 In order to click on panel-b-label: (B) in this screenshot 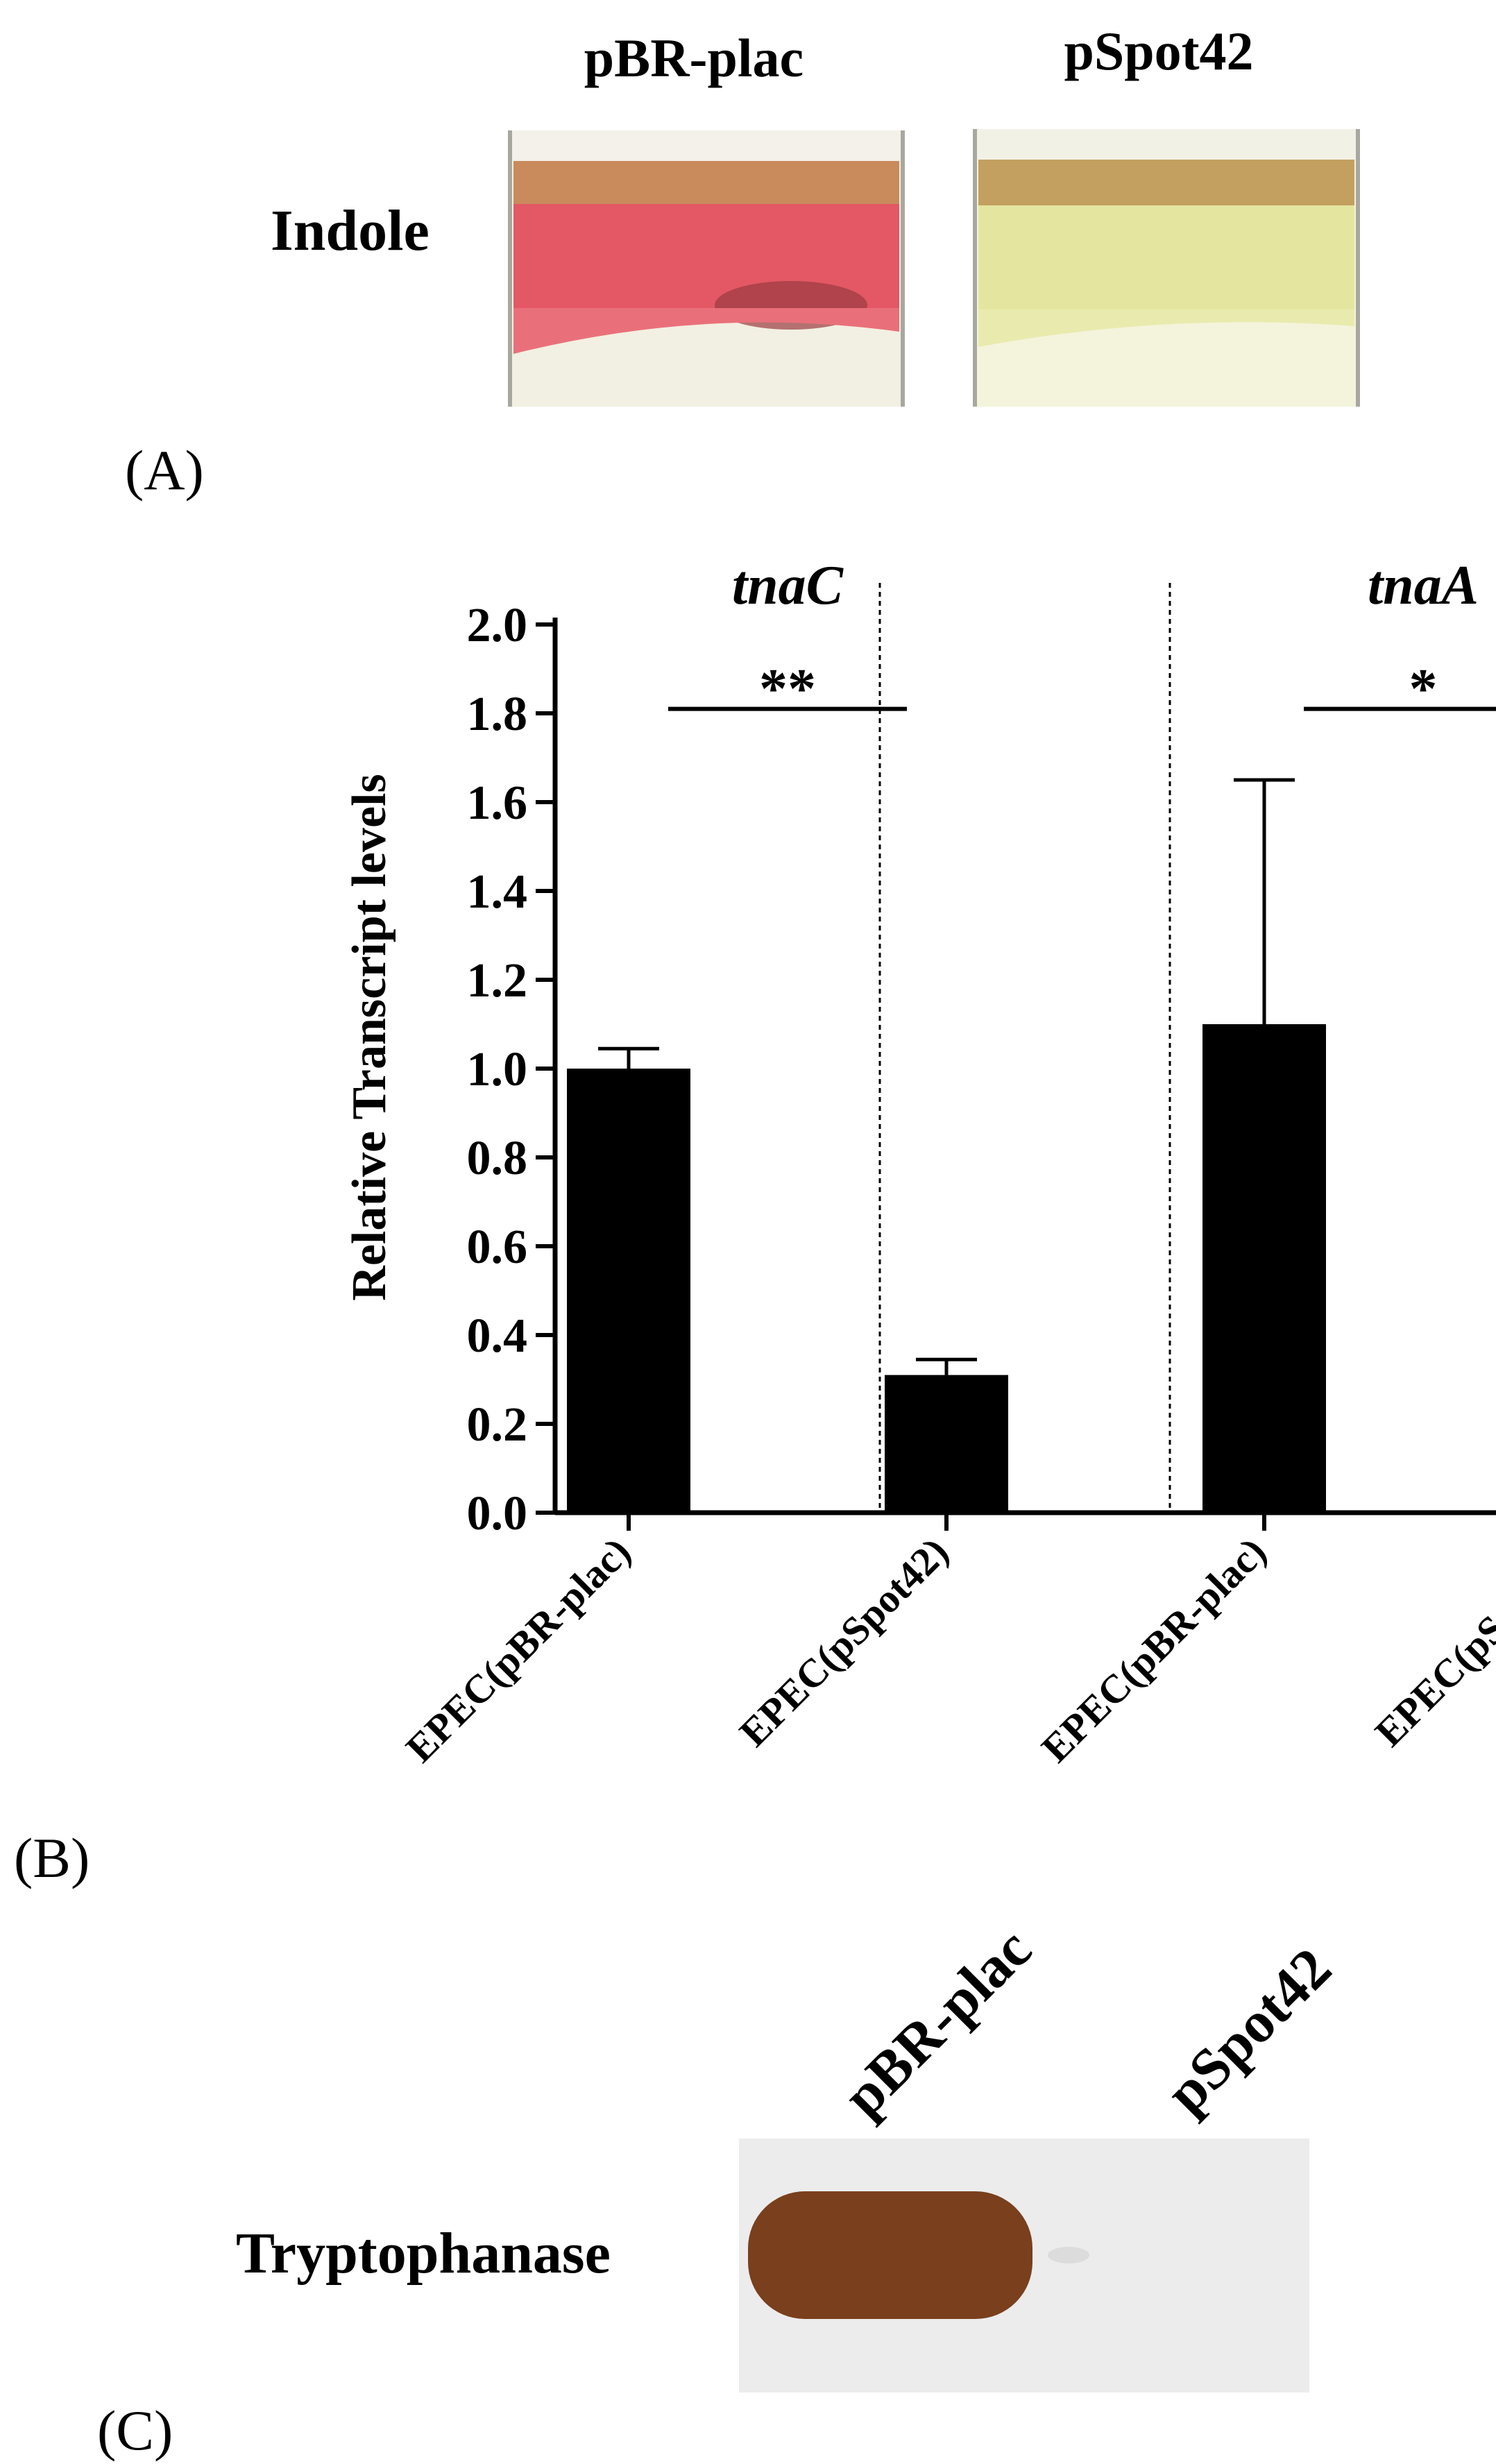, I will do `click(52, 1857)`.